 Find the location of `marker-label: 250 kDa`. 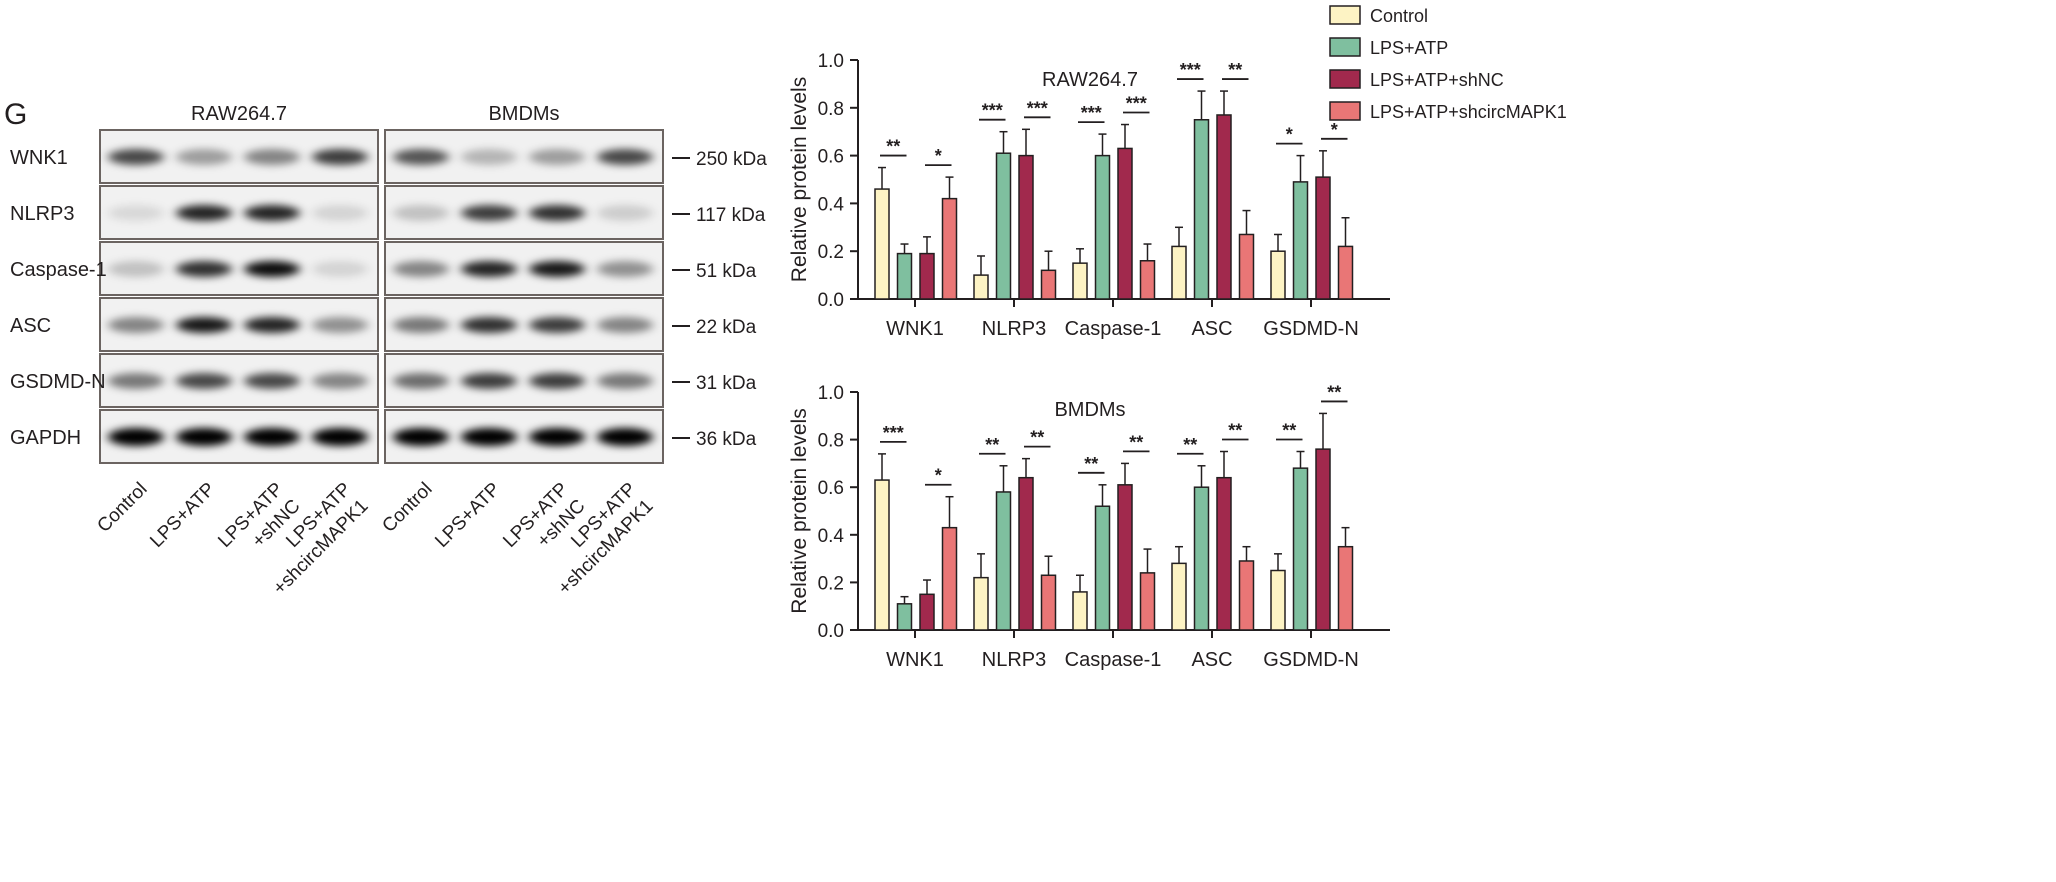

marker-label: 250 kDa is located at coordinates (731, 159).